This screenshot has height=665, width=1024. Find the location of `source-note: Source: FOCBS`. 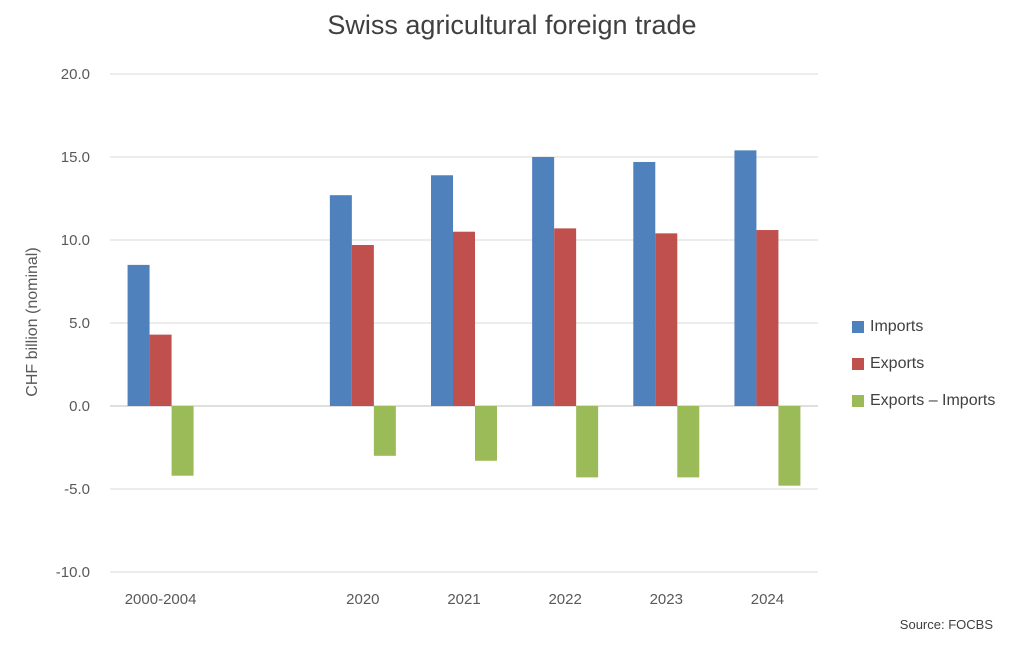

source-note: Source: FOCBS is located at coordinates (946, 624).